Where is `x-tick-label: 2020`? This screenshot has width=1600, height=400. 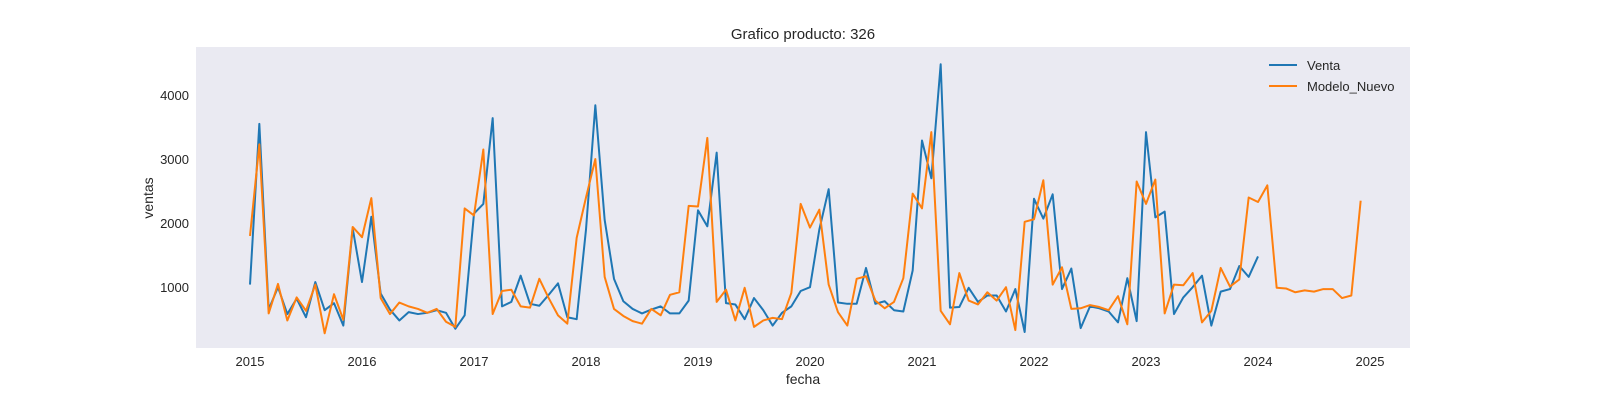
x-tick-label: 2020 is located at coordinates (810, 361).